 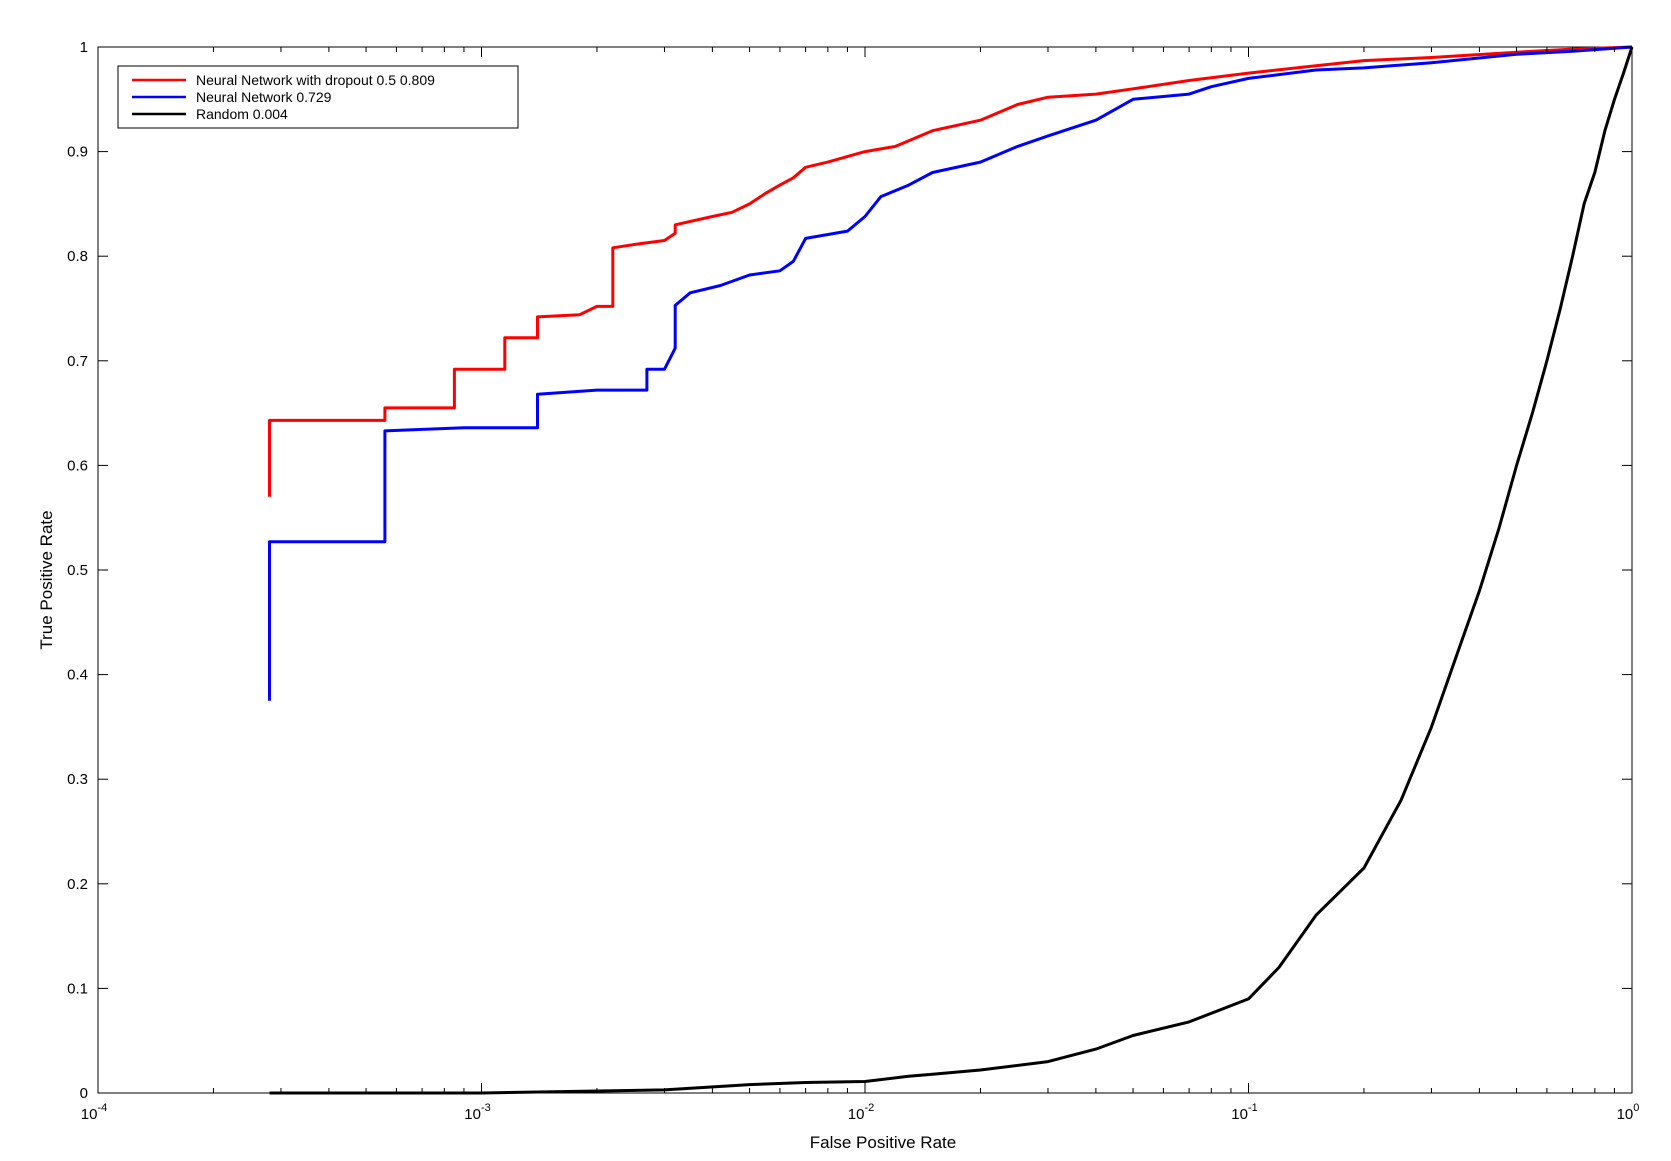 I want to click on y-tick-label: 0.8, so click(x=77, y=256).